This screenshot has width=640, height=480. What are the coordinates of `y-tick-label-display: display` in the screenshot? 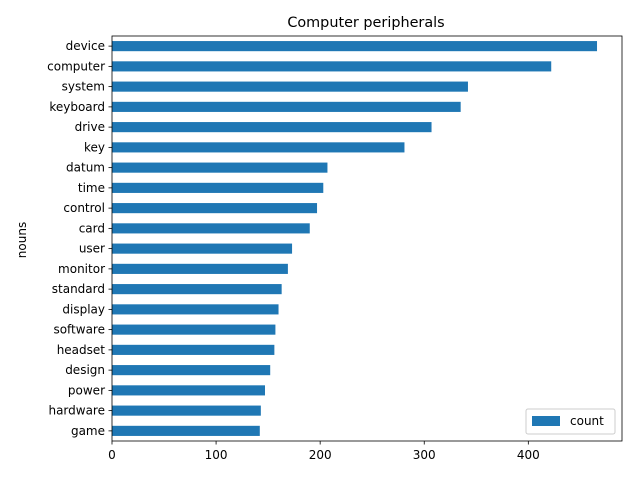 It's located at (83, 309).